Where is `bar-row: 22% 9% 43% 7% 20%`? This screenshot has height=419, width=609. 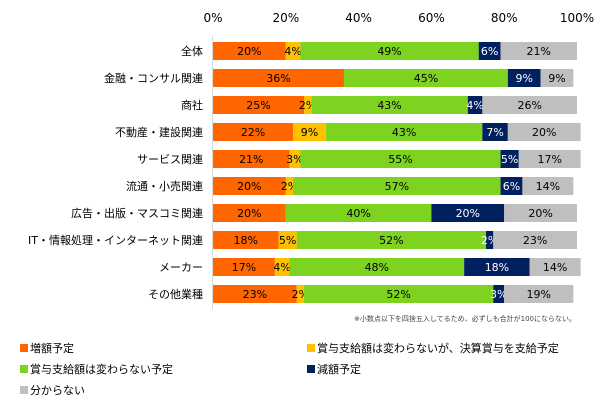
bar-row: 22% 9% 43% 7% 20% is located at coordinates (397, 132).